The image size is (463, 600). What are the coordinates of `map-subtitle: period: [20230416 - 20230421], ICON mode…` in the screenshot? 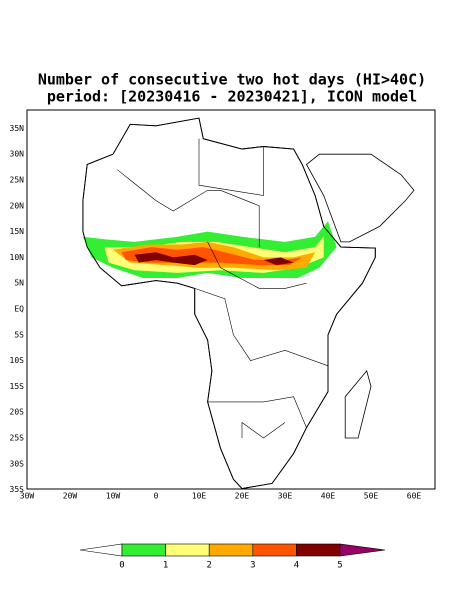 It's located at (232, 97).